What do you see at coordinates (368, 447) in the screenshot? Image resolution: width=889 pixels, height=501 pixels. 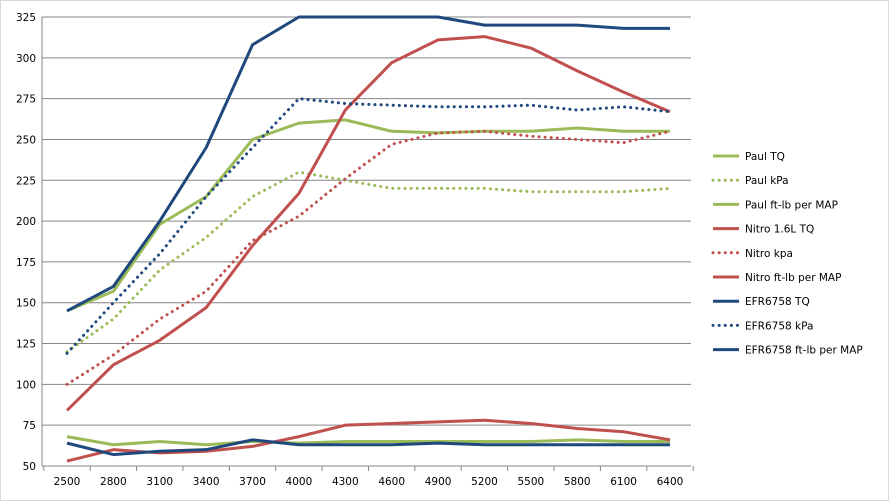 I see `series-line-efr6758-ft-lb-per-map` at bounding box center [368, 447].